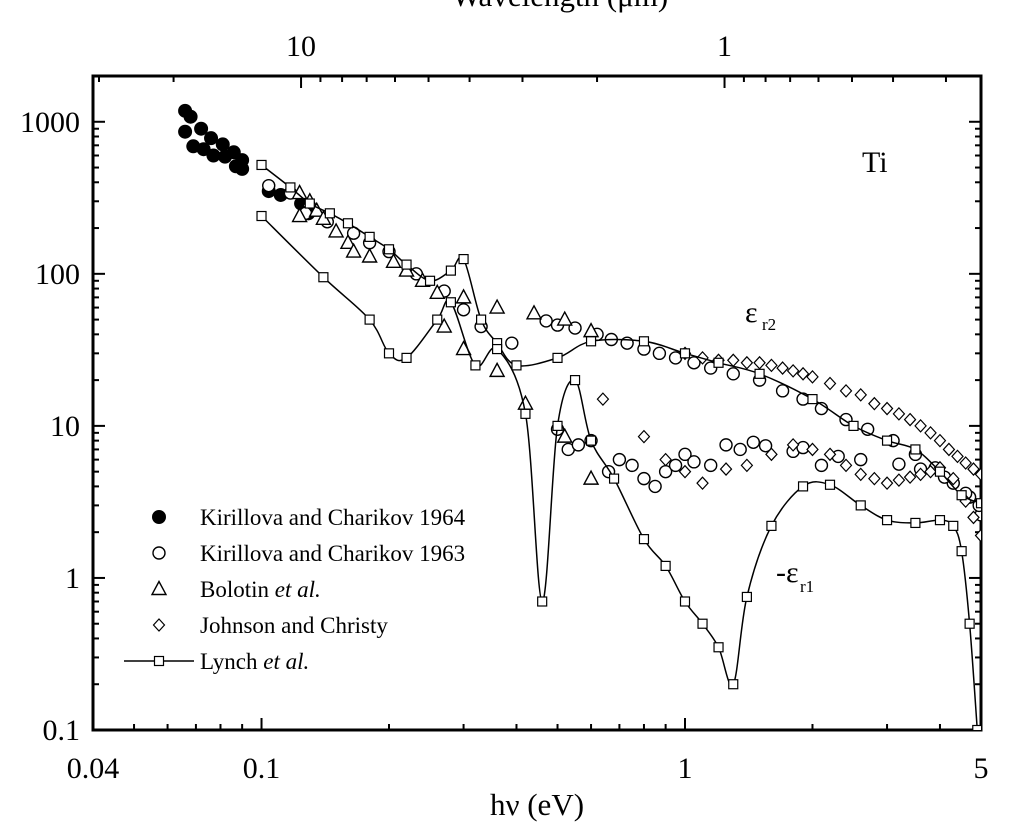 The width and height of the screenshot is (1022, 823). Describe the element at coordinates (751, 312) in the screenshot. I see `annotation-eps-r2-base: ε` at that location.